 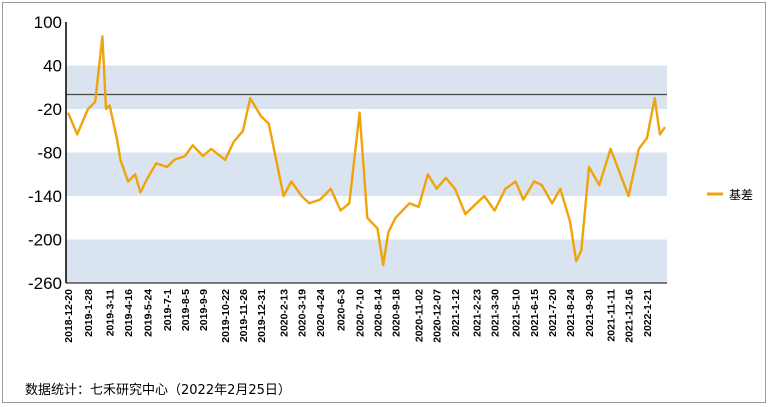 I want to click on y-tick-label: -20, so click(x=49, y=109).